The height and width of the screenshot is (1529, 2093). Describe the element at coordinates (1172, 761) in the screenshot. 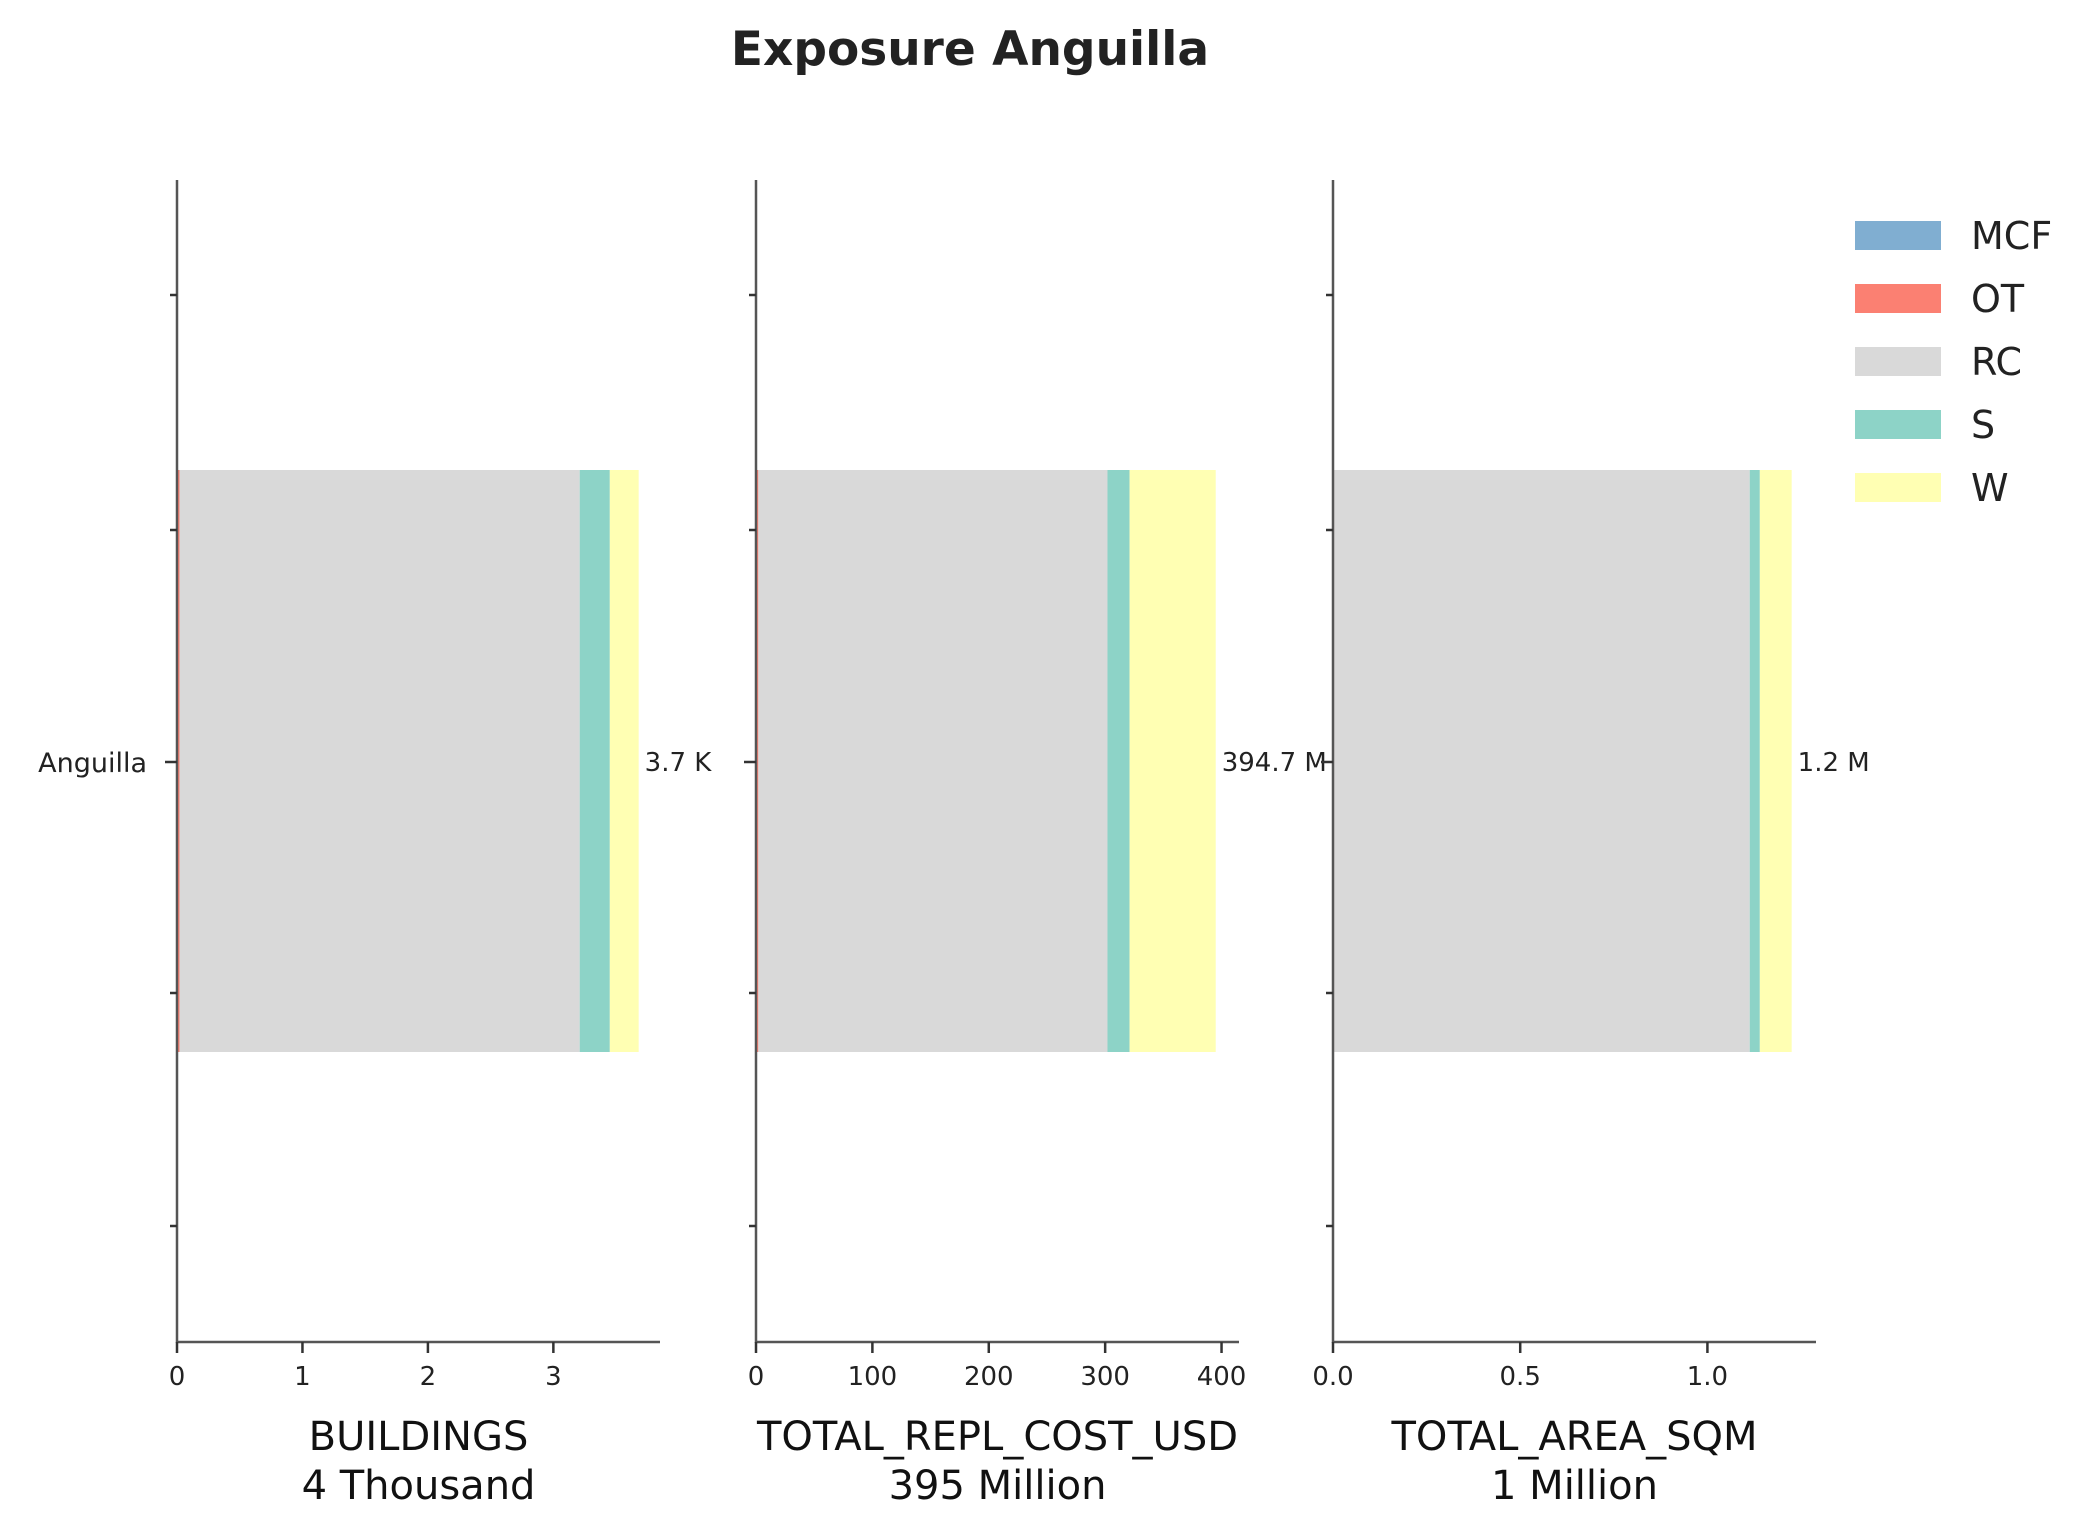

I see `bar-w-total-repl-cost-usd` at that location.